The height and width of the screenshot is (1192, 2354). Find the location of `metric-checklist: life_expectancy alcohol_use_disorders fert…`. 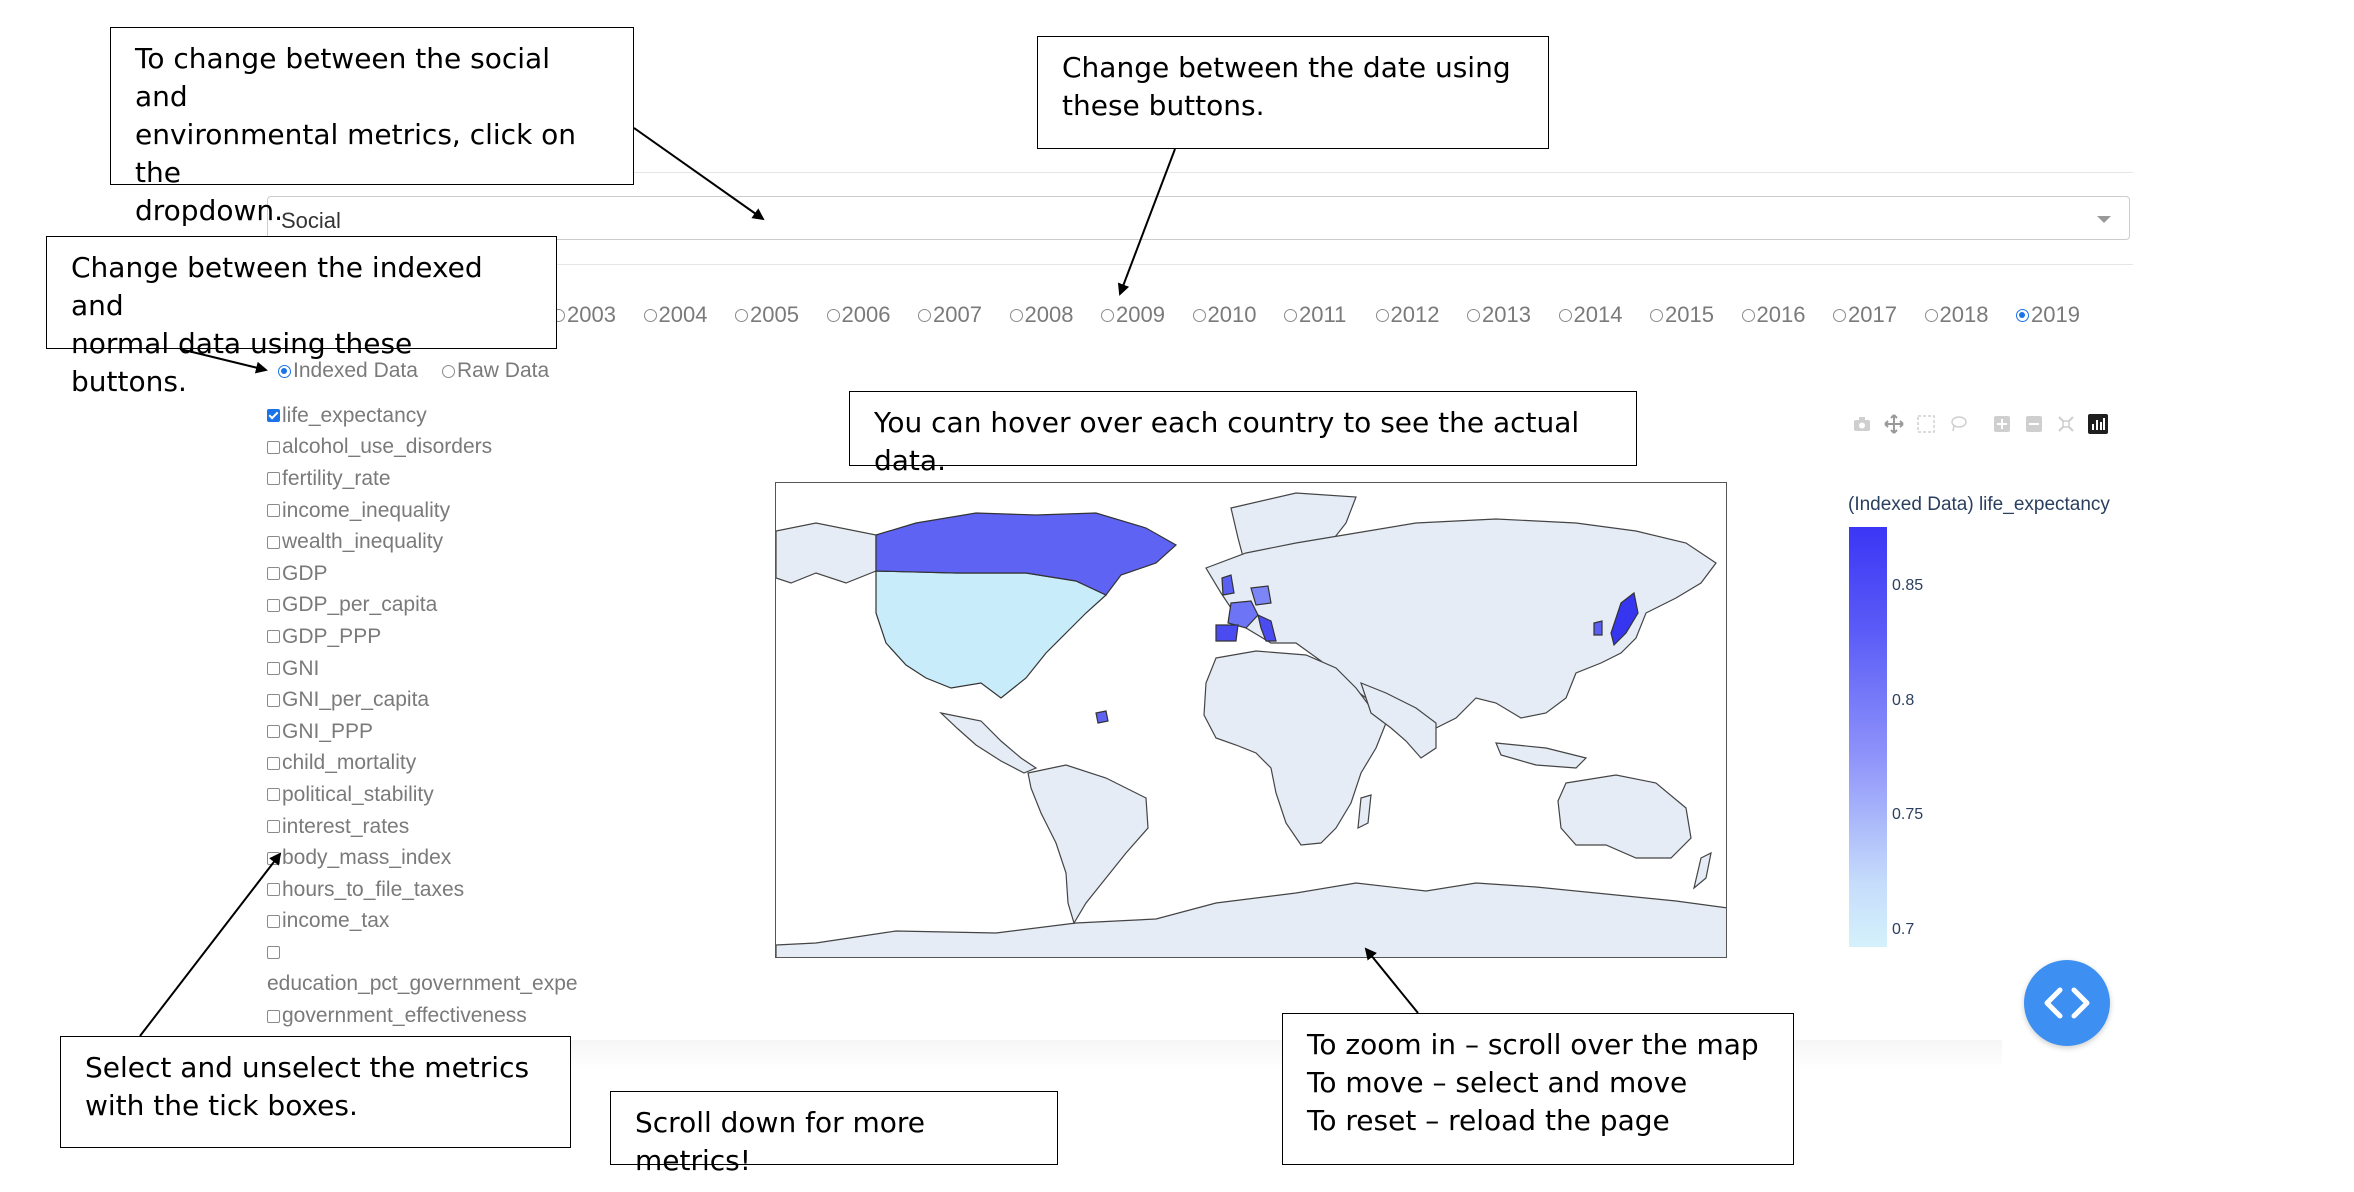

metric-checklist: life_expectancy alcohol_use_disorders fert… is located at coordinates (424, 715).